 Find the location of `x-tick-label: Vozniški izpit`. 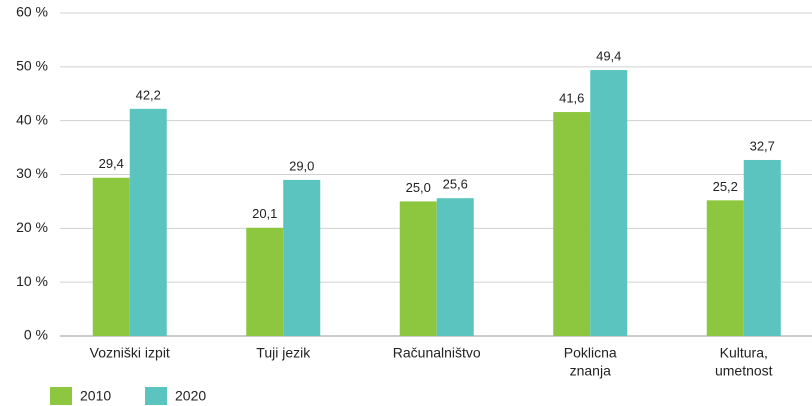

x-tick-label: Vozniški izpit is located at coordinates (130, 353).